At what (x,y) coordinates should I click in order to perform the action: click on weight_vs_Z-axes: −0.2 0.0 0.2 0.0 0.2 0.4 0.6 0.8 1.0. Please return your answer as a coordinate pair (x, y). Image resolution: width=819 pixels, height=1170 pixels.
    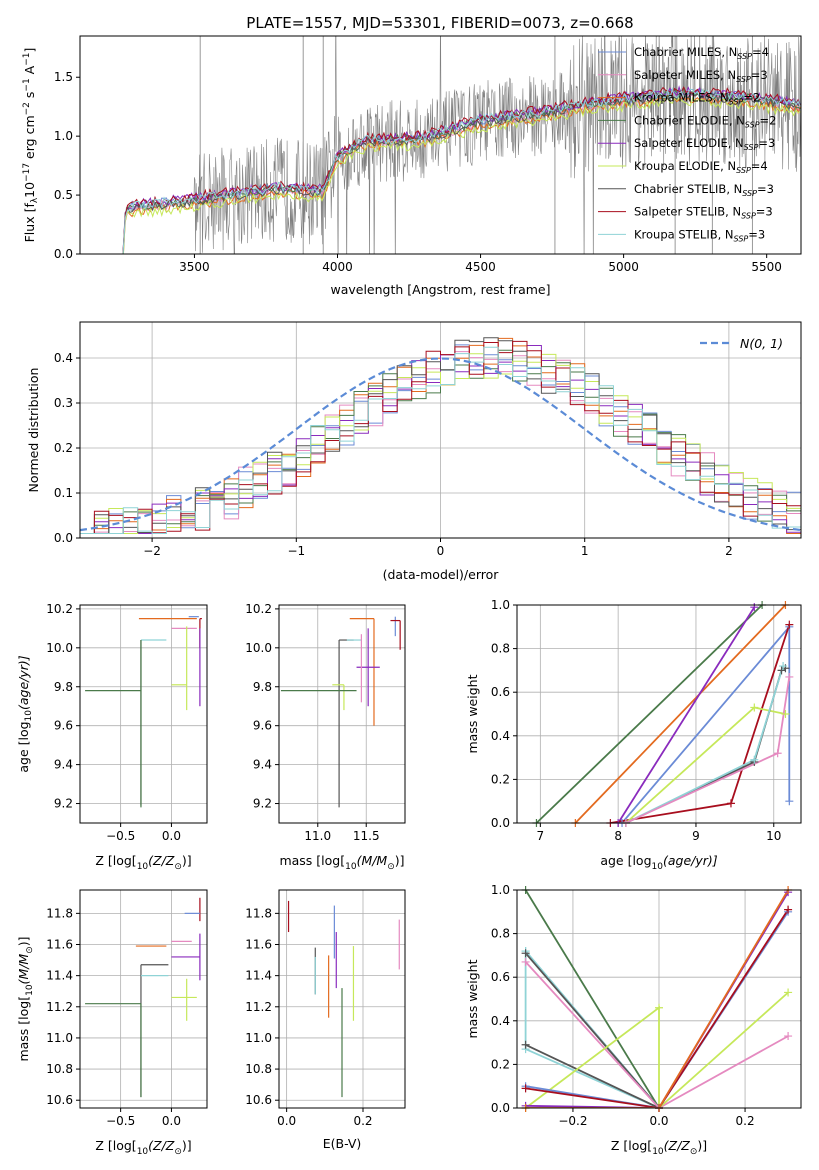
    Looking at the image, I should click on (646, 1005).